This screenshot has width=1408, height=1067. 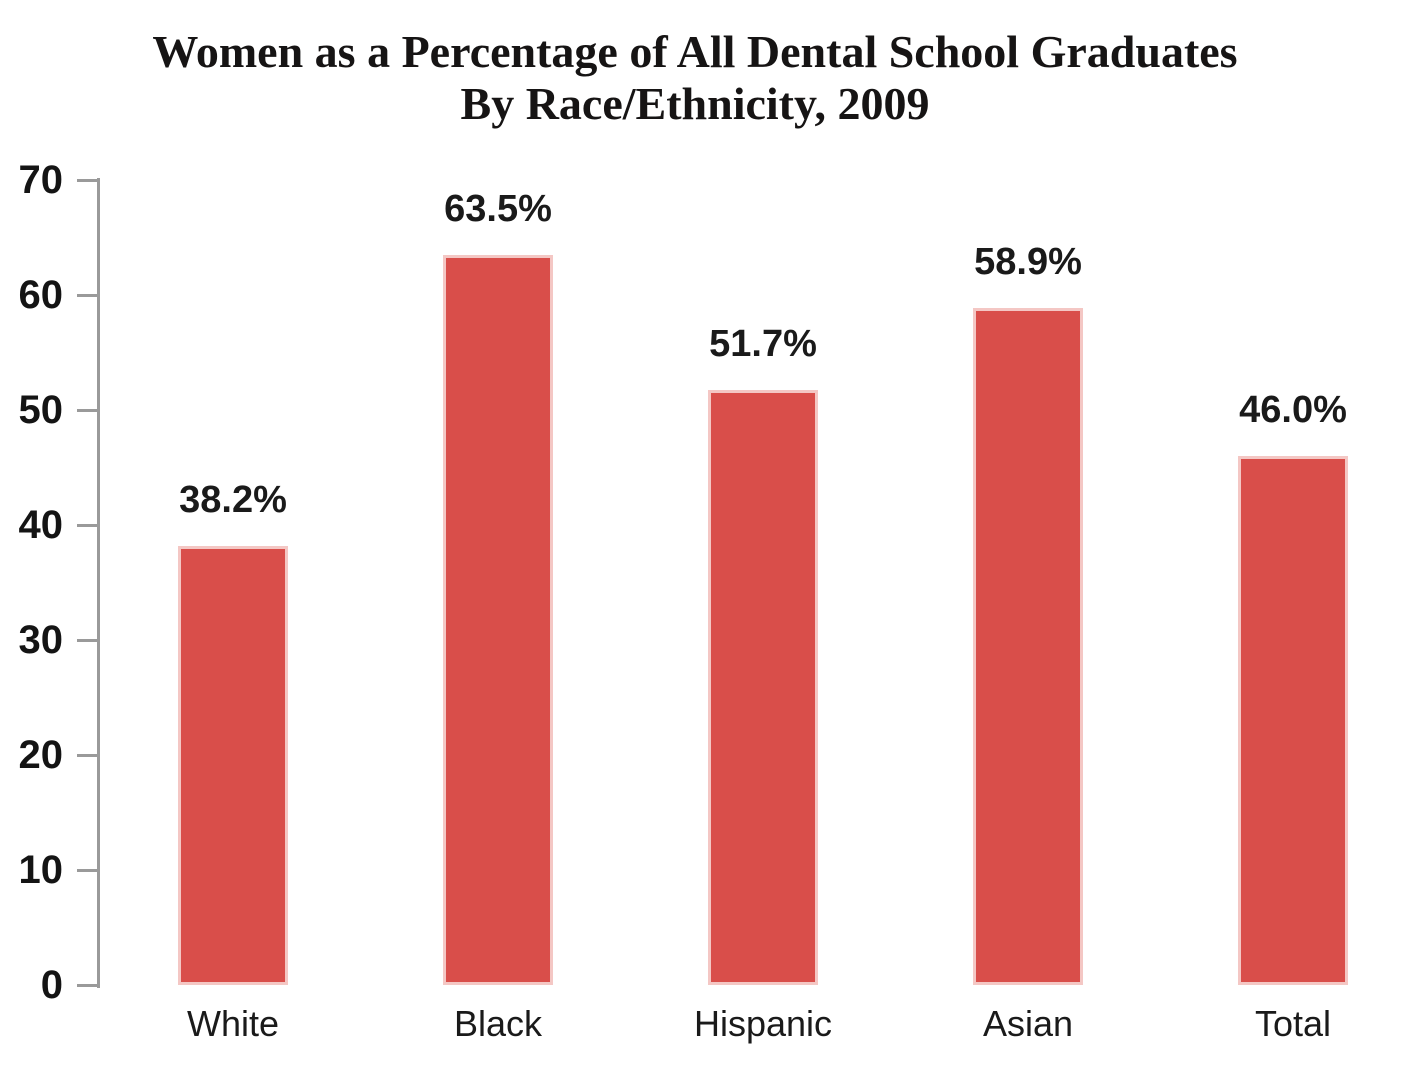 I want to click on y-tick-label-30: 30, so click(x=41, y=640).